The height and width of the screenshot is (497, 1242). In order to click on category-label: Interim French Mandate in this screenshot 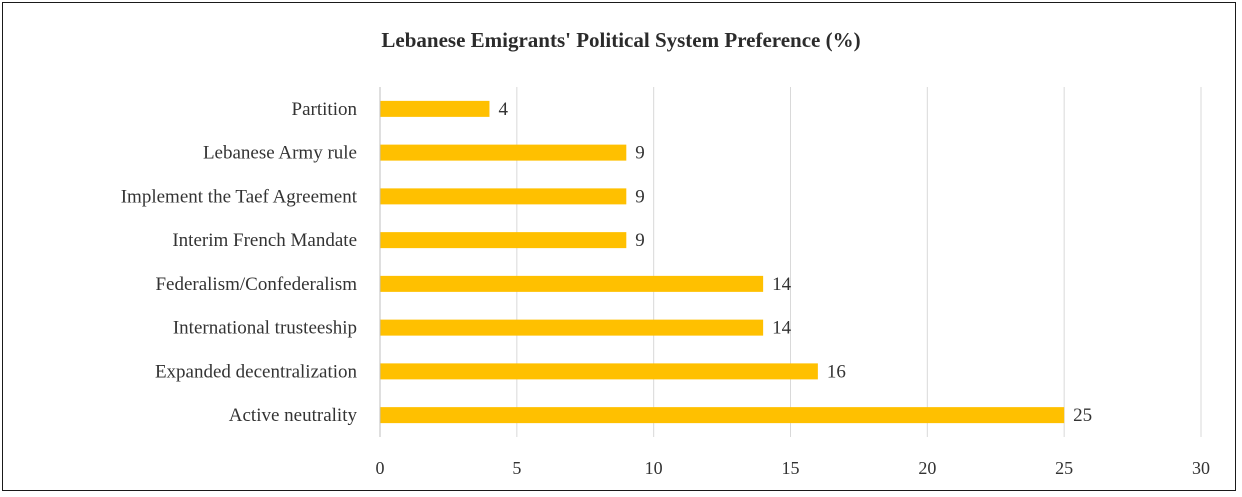, I will do `click(264, 240)`.